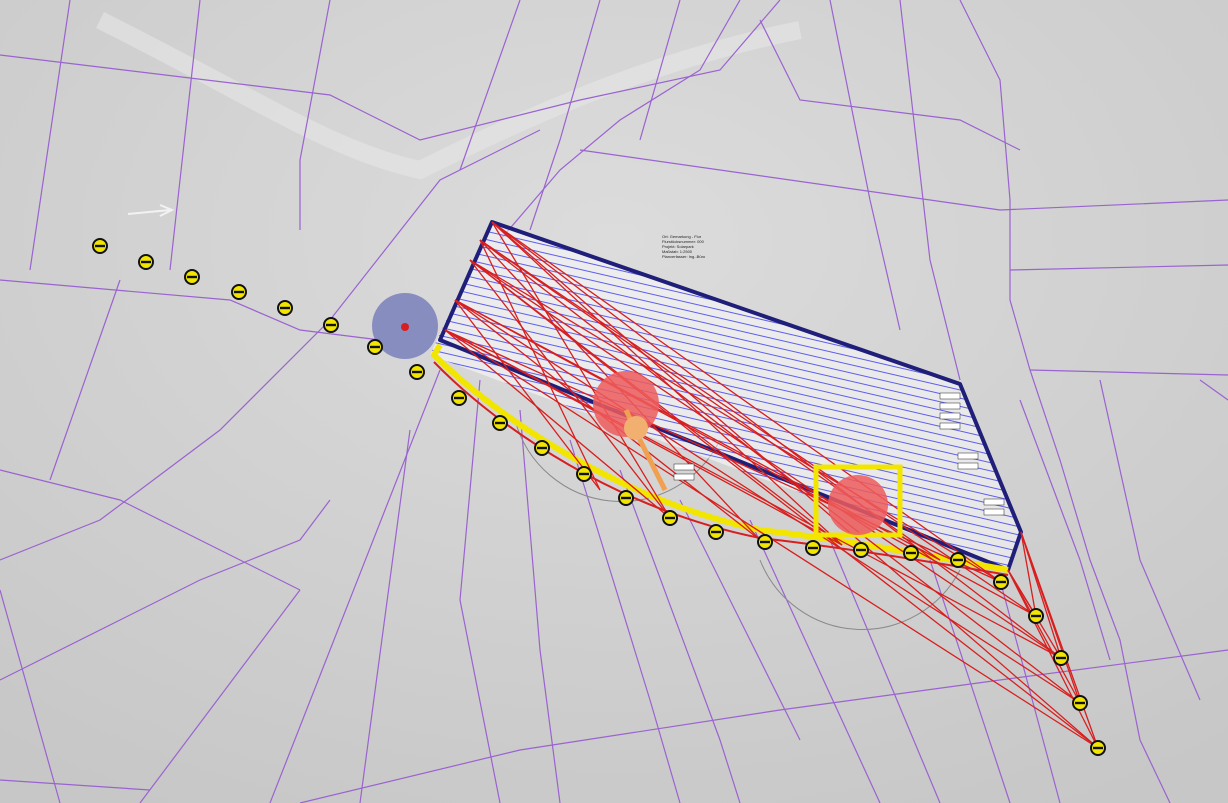  I want to click on buffer-arcs, so click(737, 524).